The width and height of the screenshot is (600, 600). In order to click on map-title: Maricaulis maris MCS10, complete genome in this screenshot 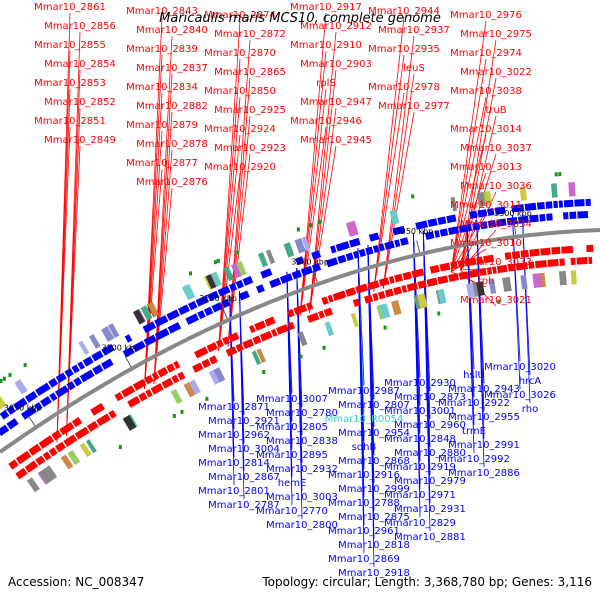, I will do `click(300, 18)`.